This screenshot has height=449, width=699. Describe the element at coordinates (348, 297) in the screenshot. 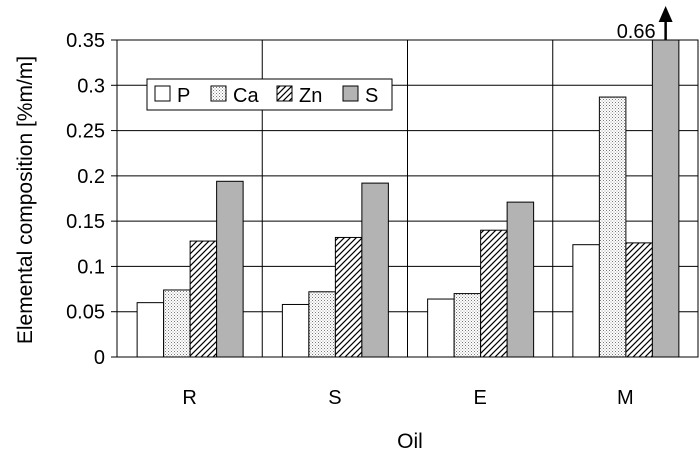

I see `bar-zn-s` at that location.